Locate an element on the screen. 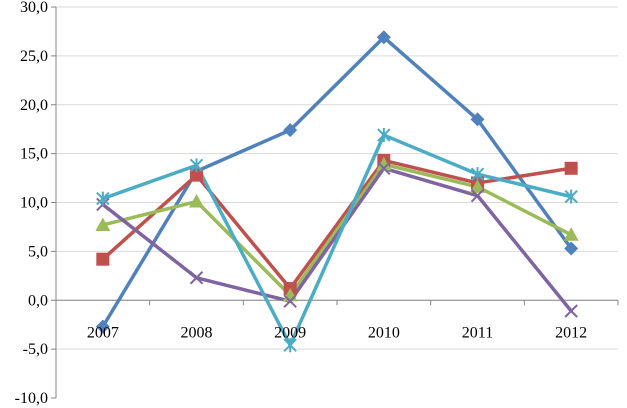  series-2-point-2007 is located at coordinates (103, 259).